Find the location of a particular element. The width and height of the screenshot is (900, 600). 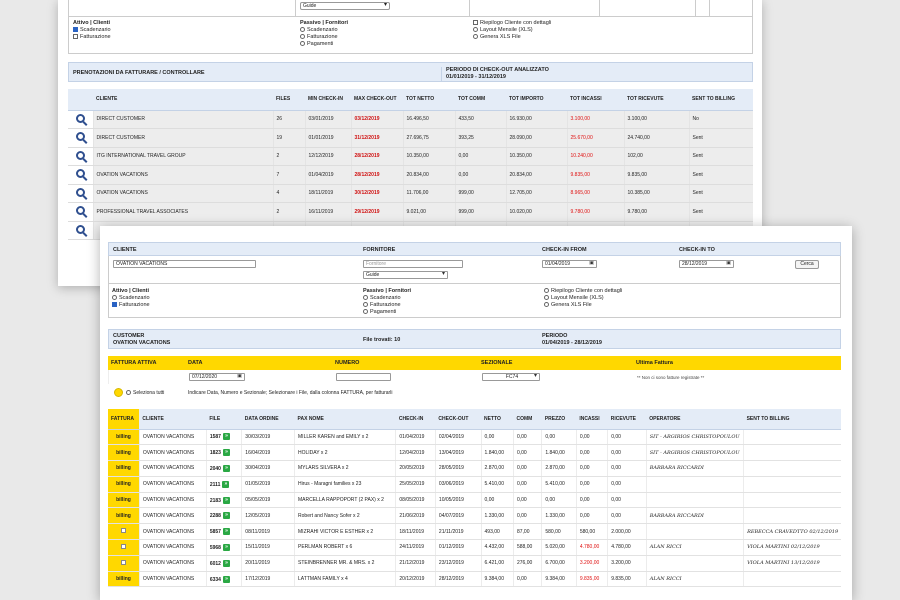

file-cell: 5968» is located at coordinates (223, 547).